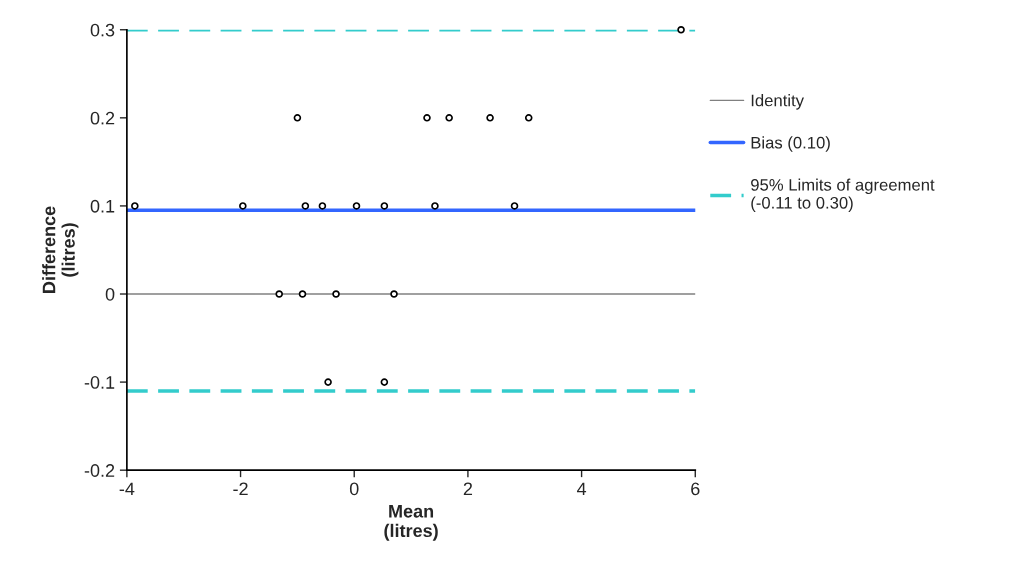  I want to click on y-tick-label: 0.3, so click(102, 30).